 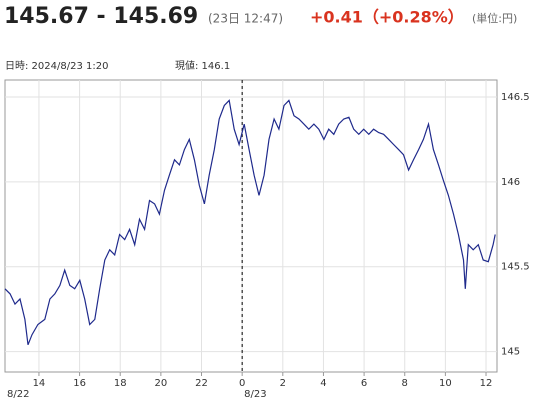 What do you see at coordinates (515, 97) in the screenshot?
I see `y-tick-label: 146.5` at bounding box center [515, 97].